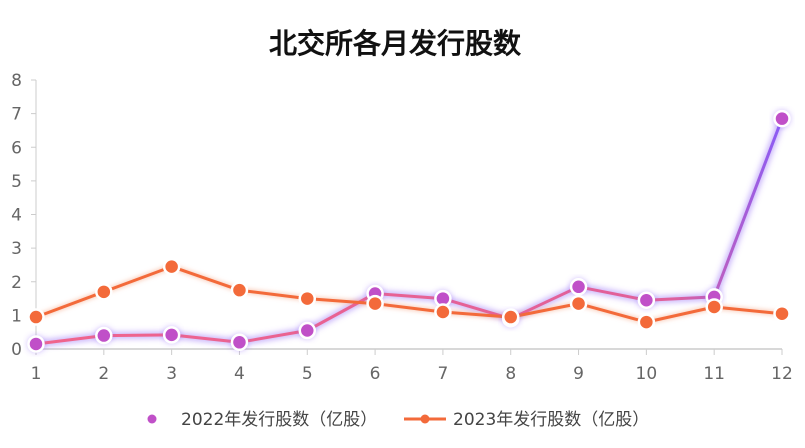 The width and height of the screenshot is (805, 448). What do you see at coordinates (578, 374) in the screenshot?
I see `x-tick-label: 9` at bounding box center [578, 374].